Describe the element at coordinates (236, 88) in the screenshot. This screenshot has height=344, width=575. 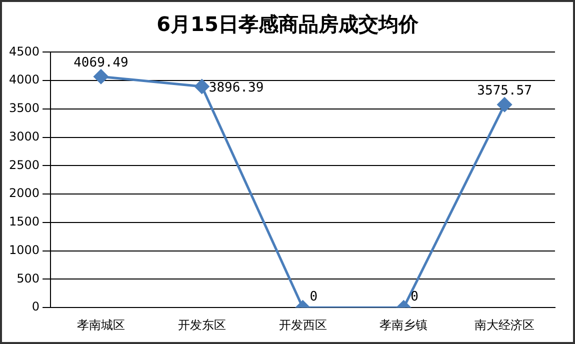
I see `data-label: 3896.39` at that location.